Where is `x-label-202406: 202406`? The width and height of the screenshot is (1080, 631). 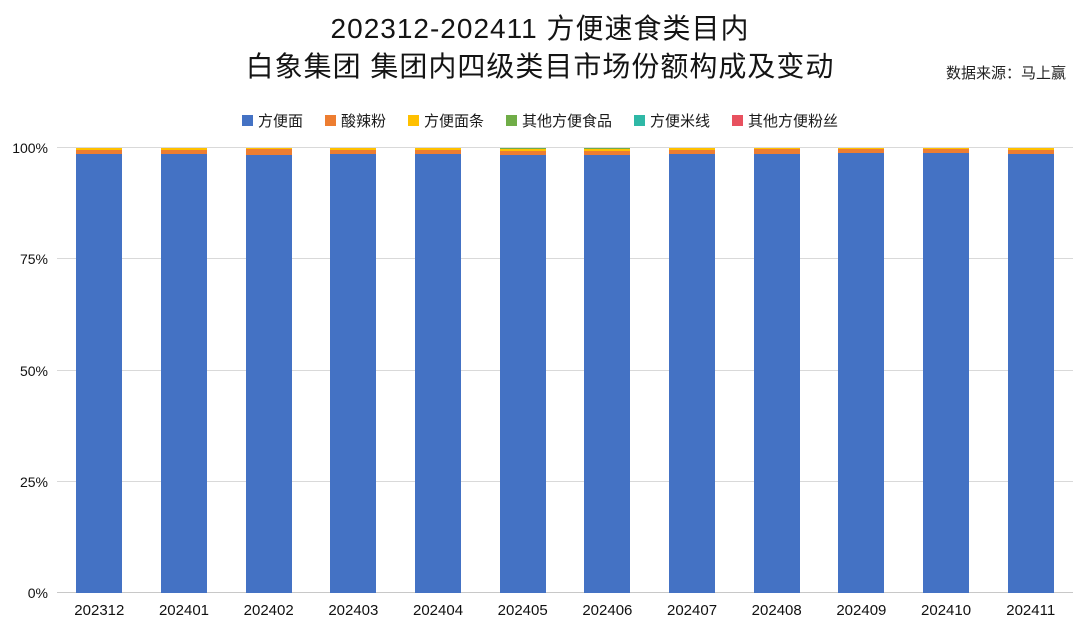
x-label-202406: 202406 is located at coordinates (607, 610).